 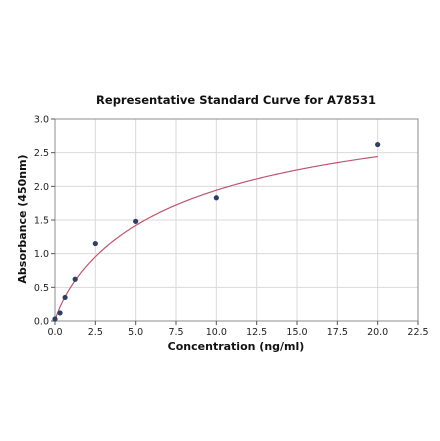 I want to click on x-tick-label: 2.5, so click(x=95, y=332).